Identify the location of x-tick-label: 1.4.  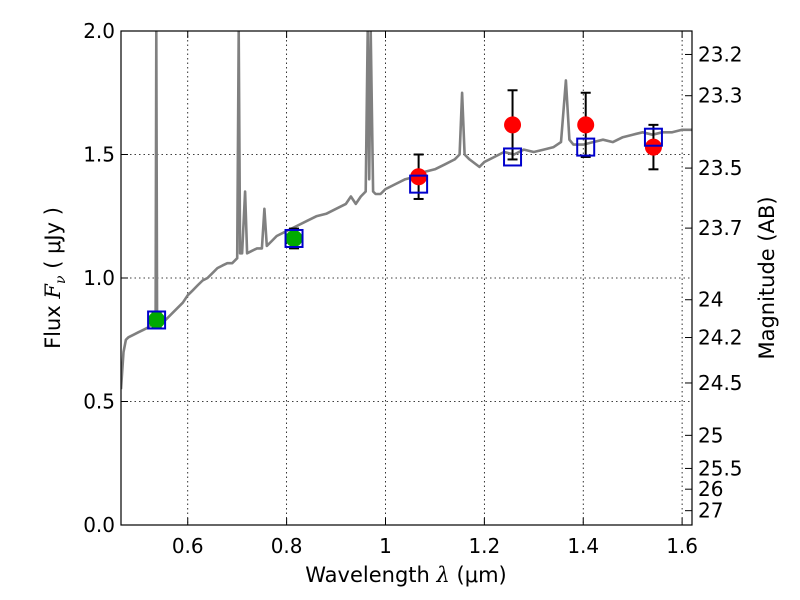
(583, 546).